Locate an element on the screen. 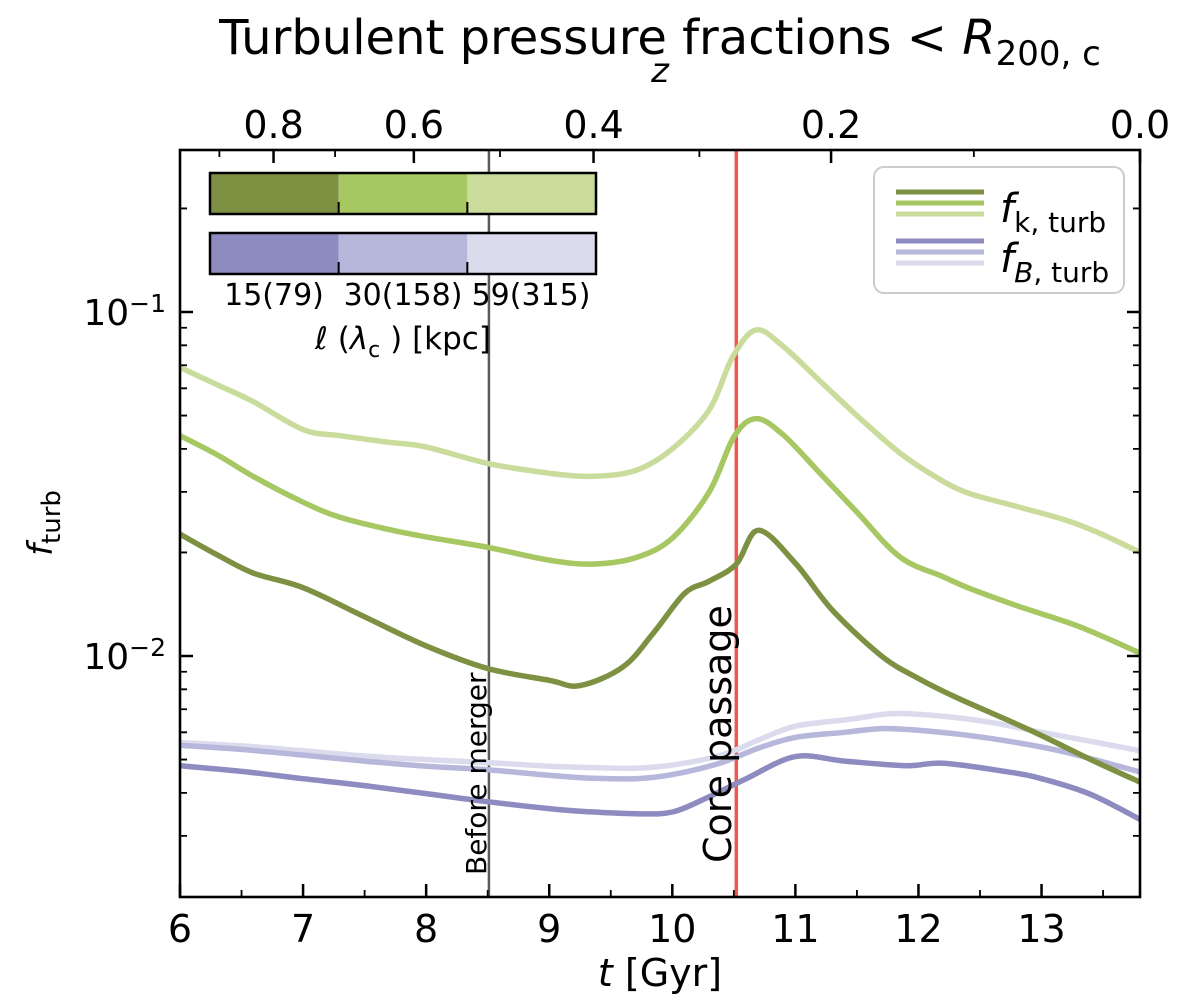 This screenshot has width=1200, height=1000. curve-f-b-turb-scale-15-79-kpc is located at coordinates (660, 787).